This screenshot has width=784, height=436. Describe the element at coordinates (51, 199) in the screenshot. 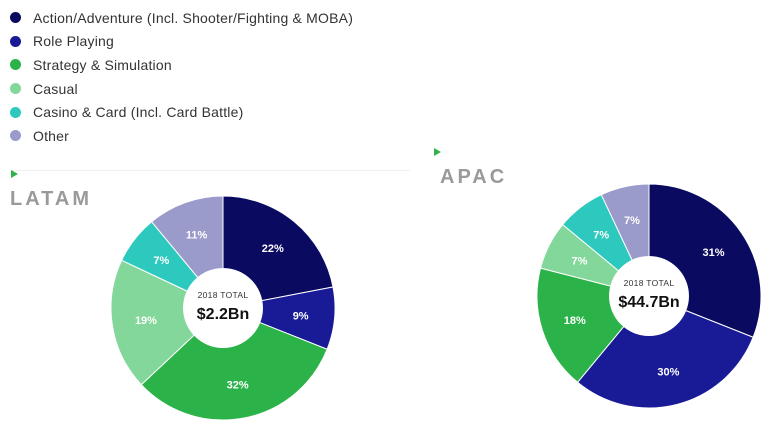

I see `latam-title: LATAM` at that location.